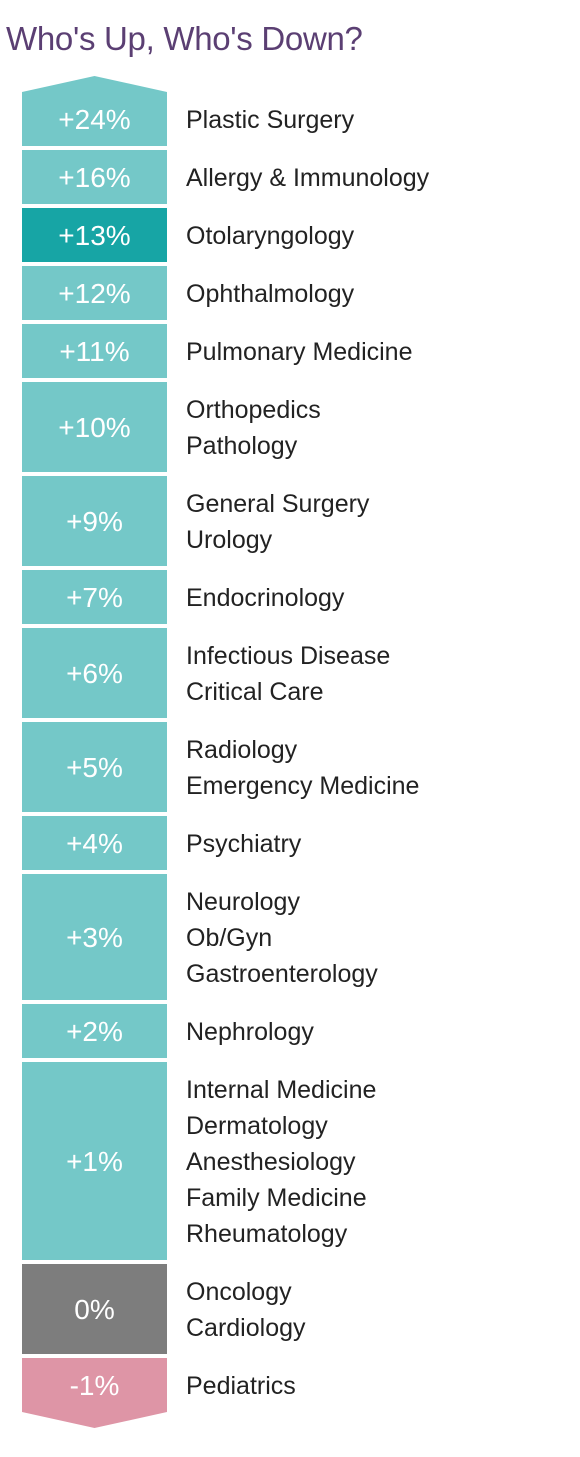 The height and width of the screenshot is (1457, 580). I want to click on specialty-label: Orthopedics, so click(253, 410).